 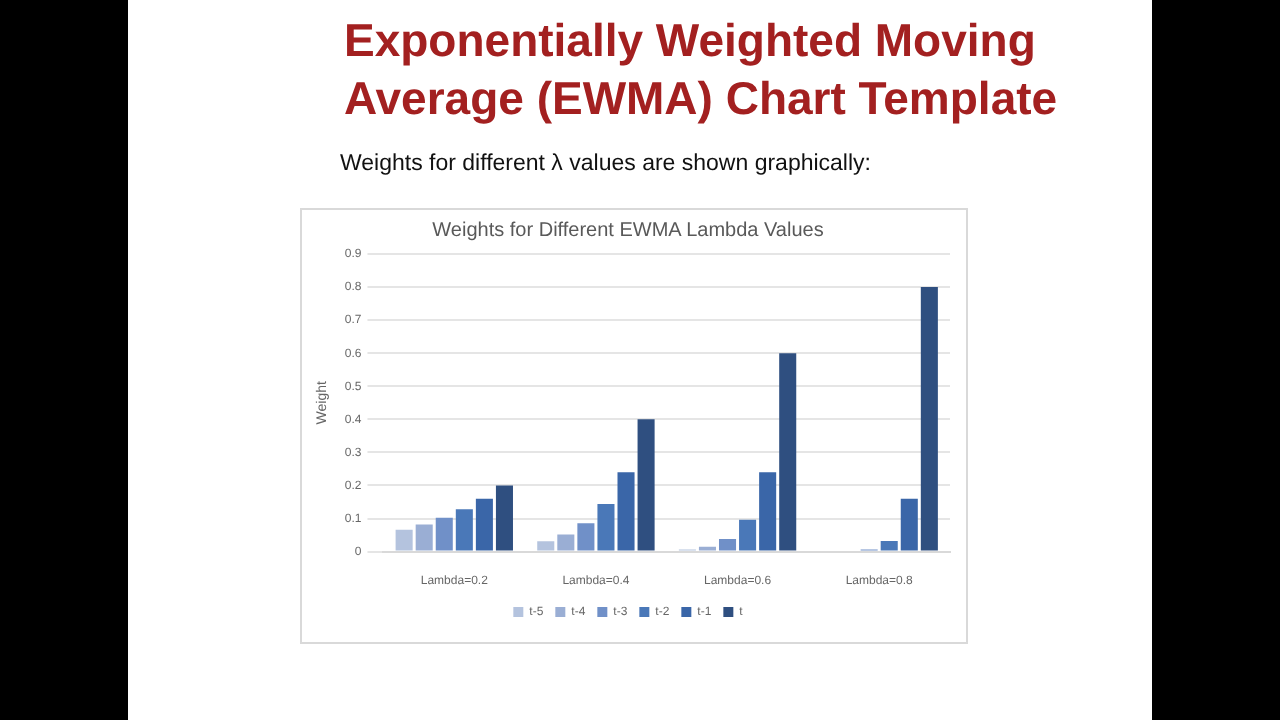 What do you see at coordinates (628, 230) in the screenshot?
I see `text: Weights for Different EWMA Lambda Values` at bounding box center [628, 230].